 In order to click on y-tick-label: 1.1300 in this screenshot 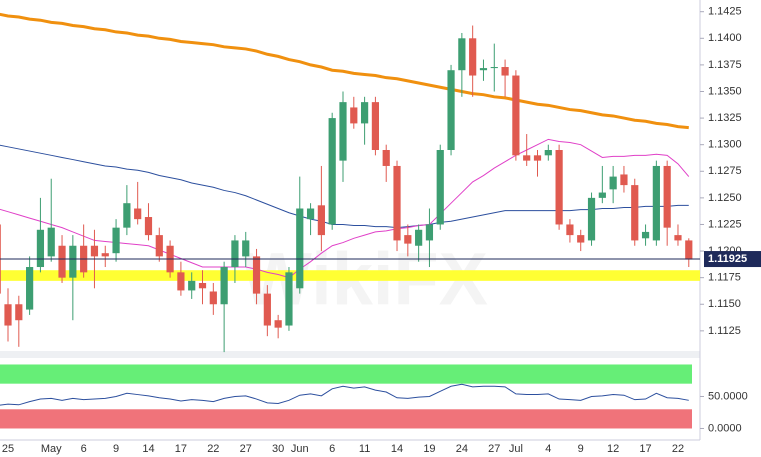, I will do `click(725, 145)`.